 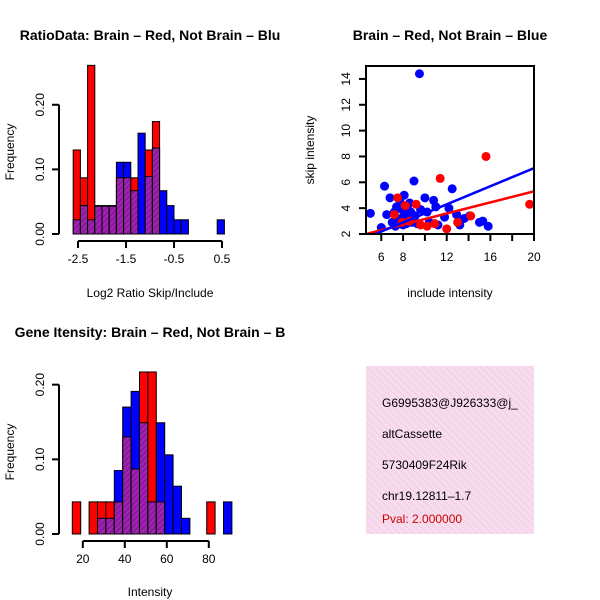 What do you see at coordinates (450, 403) in the screenshot?
I see `info-line-1: G6995383@J926333@j_` at bounding box center [450, 403].